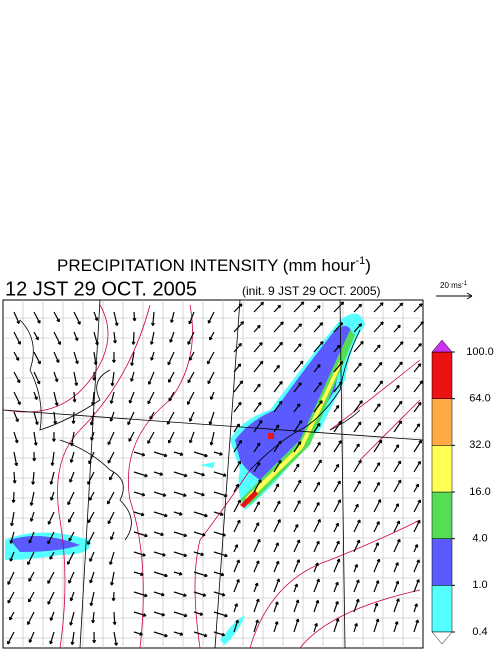 The height and width of the screenshot is (655, 500). I want to click on scale-label: 20 ms-1, so click(454, 286).